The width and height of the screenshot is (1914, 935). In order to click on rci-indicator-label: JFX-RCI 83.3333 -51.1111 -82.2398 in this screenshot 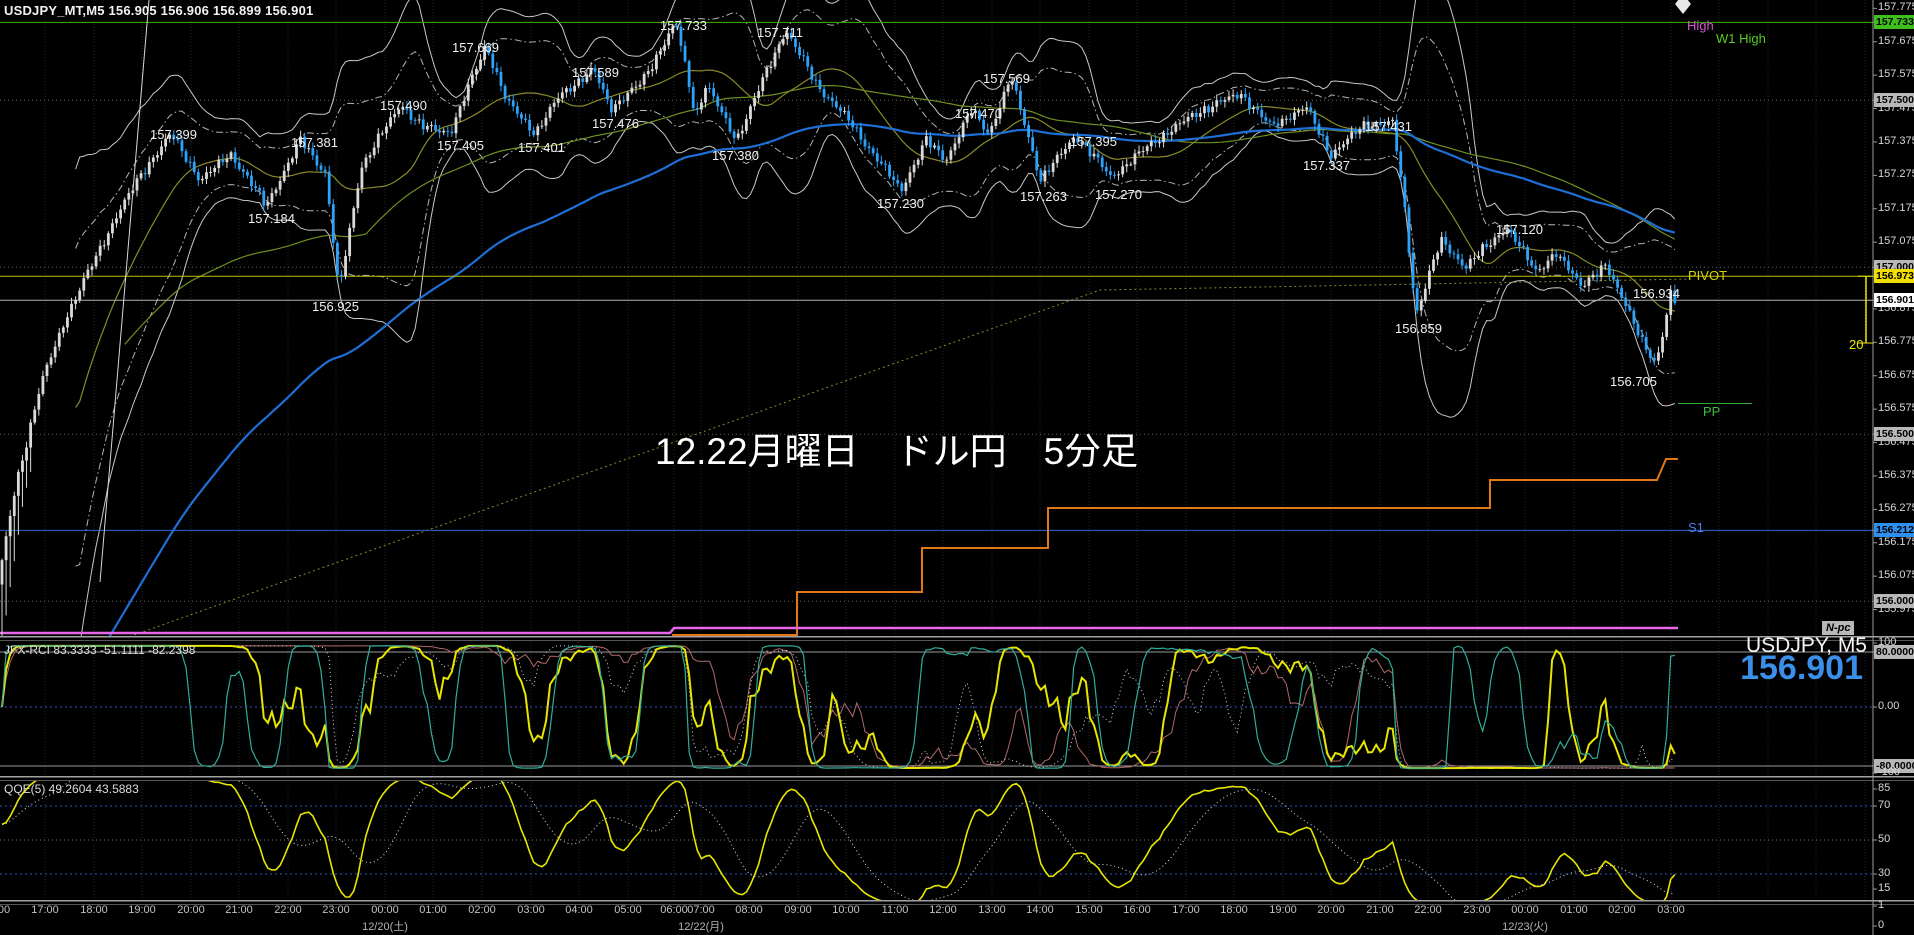, I will do `click(100, 650)`.